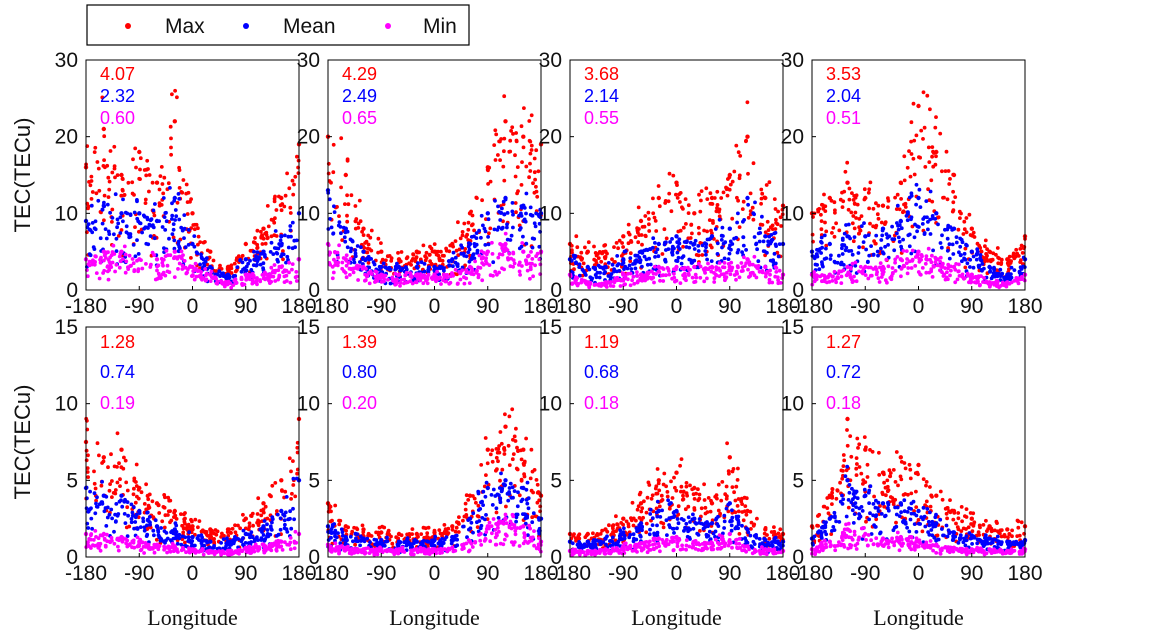 The image size is (1151, 636). Describe the element at coordinates (843, 96) in the screenshot. I see `stat-mean: 2.04` at that location.